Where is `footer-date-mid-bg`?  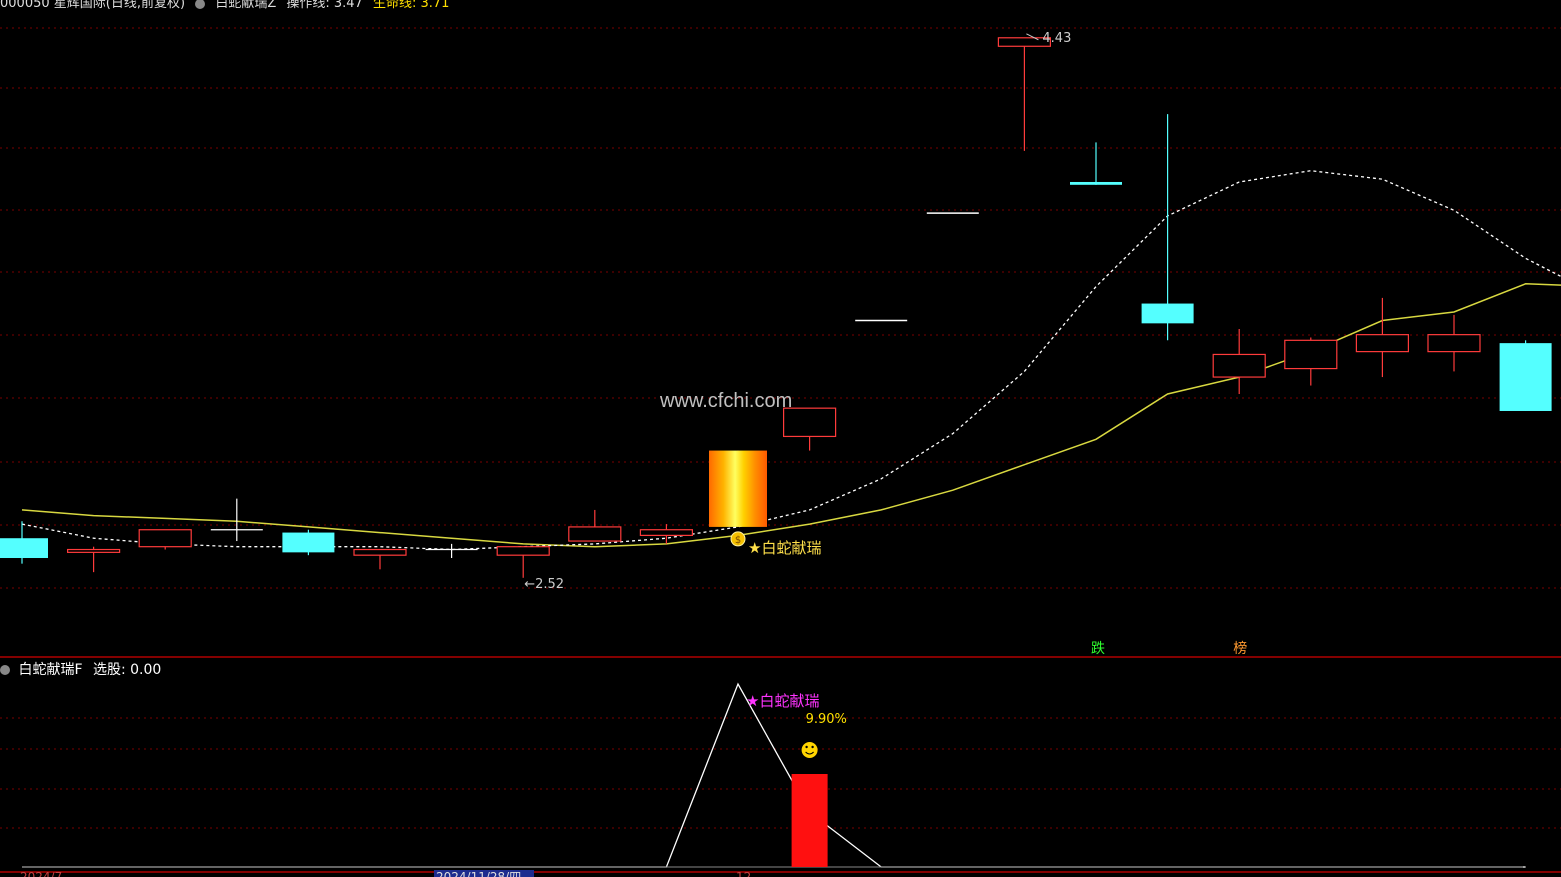 footer-date-mid-bg is located at coordinates (484, 873).